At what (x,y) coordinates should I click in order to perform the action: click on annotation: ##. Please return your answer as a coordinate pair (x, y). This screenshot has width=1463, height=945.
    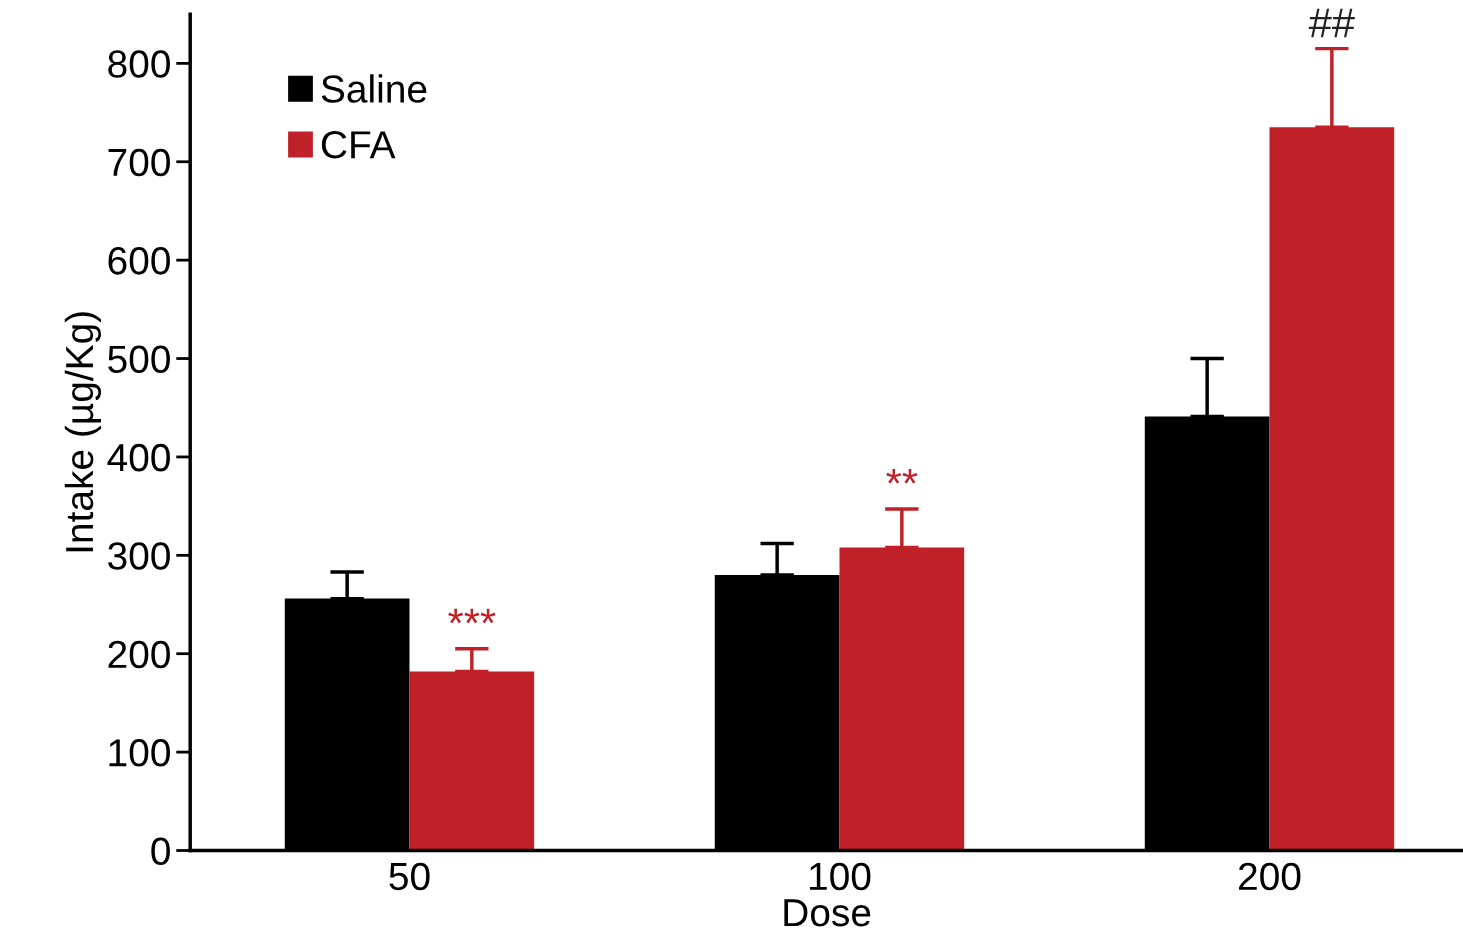
    Looking at the image, I should click on (1331, 23).